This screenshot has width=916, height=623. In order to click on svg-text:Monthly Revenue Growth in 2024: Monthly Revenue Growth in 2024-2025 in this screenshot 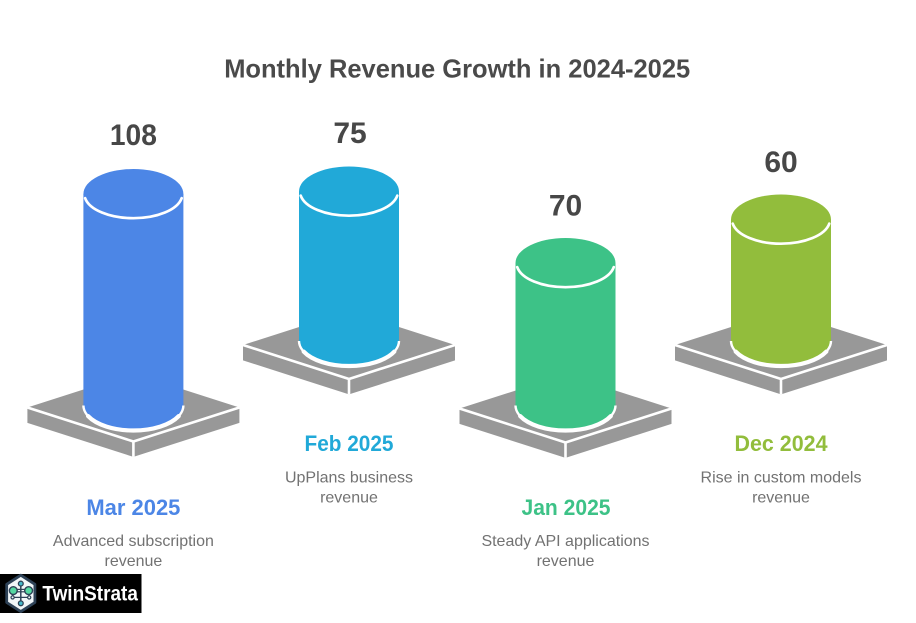, I will do `click(457, 69)`.